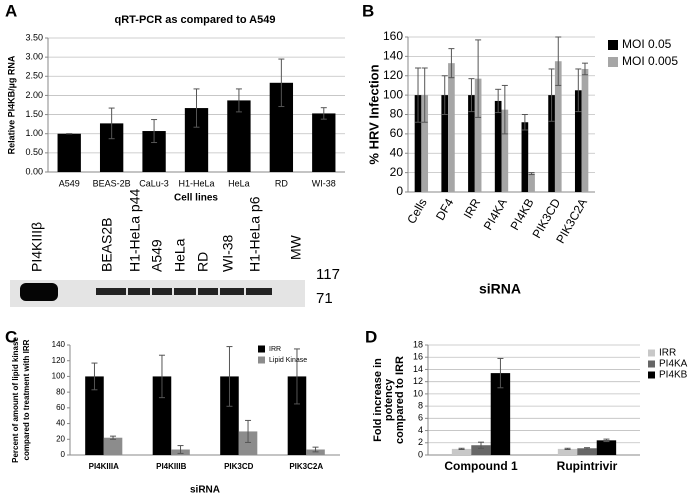 Image resolution: width=700 pixels, height=497 pixels. I want to click on x-tick-label: CaLu-3, so click(154, 183).